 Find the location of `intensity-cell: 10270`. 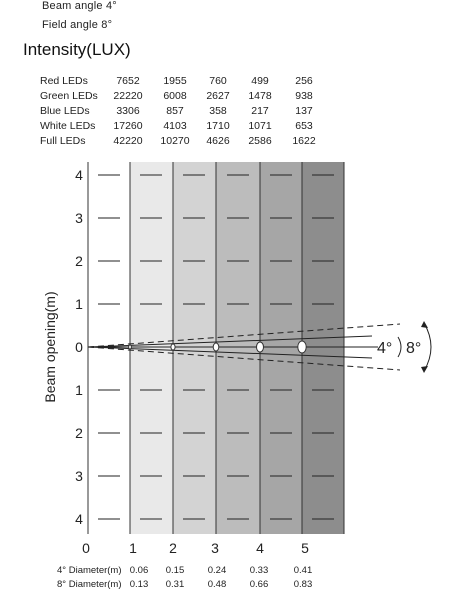

intensity-cell: 10270 is located at coordinates (175, 141).